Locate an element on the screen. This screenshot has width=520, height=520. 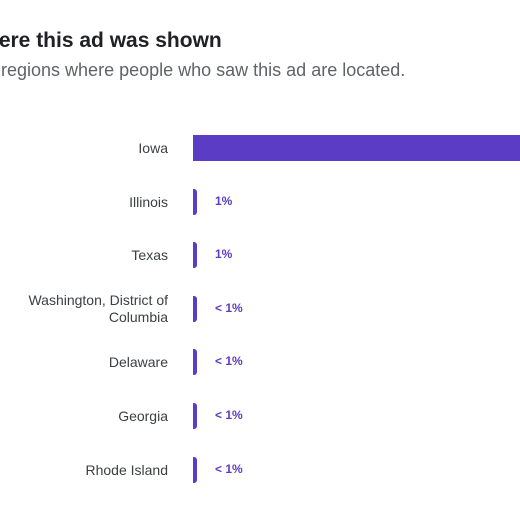
region-label: Iowa is located at coordinates (153, 147).